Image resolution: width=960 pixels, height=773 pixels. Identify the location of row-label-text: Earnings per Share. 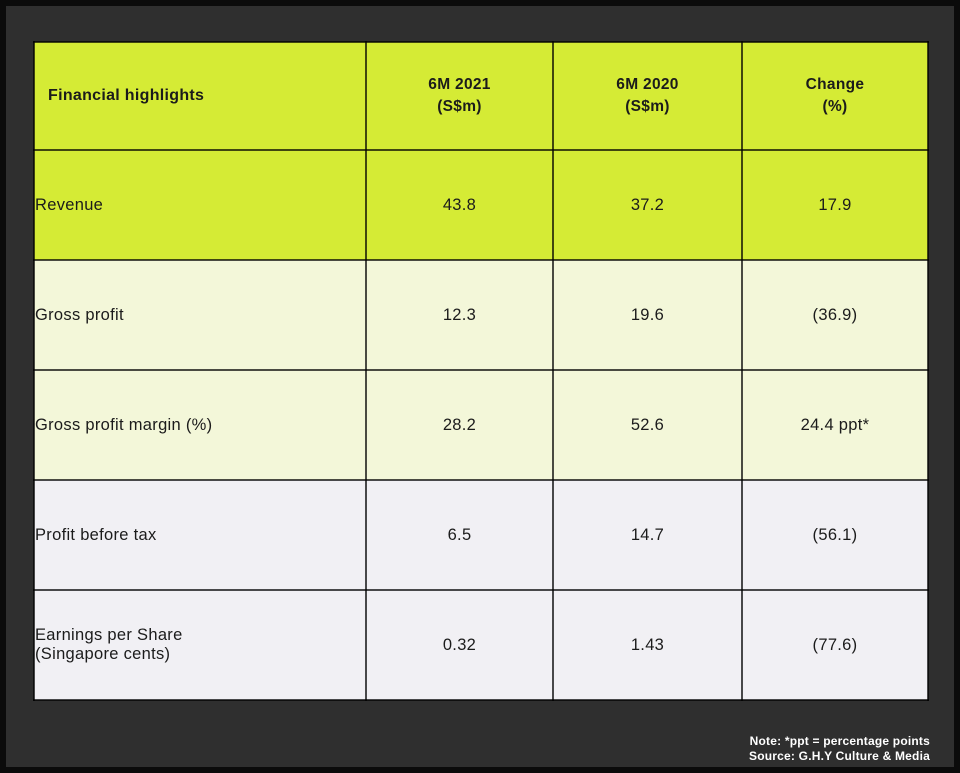
(109, 635).